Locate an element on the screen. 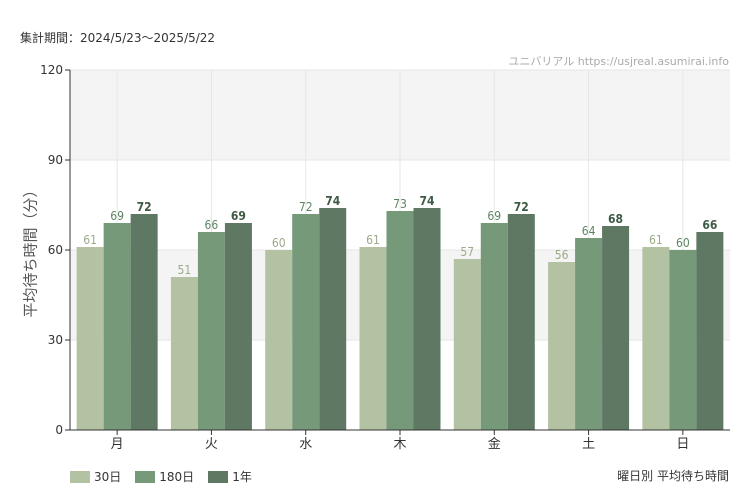 The image size is (750, 500). y-tick-label: 90 is located at coordinates (55, 160).